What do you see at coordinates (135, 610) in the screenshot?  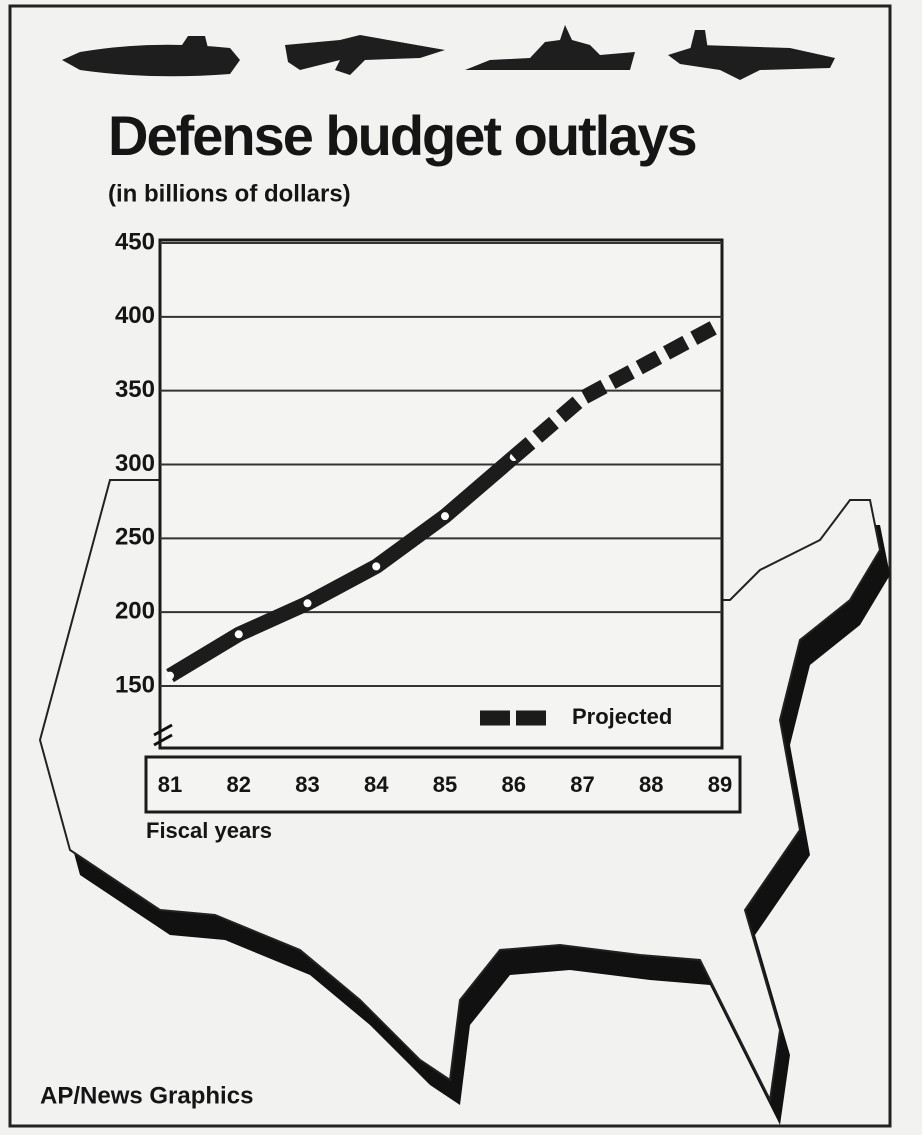 I see `y-tick-label: 200` at bounding box center [135, 610].